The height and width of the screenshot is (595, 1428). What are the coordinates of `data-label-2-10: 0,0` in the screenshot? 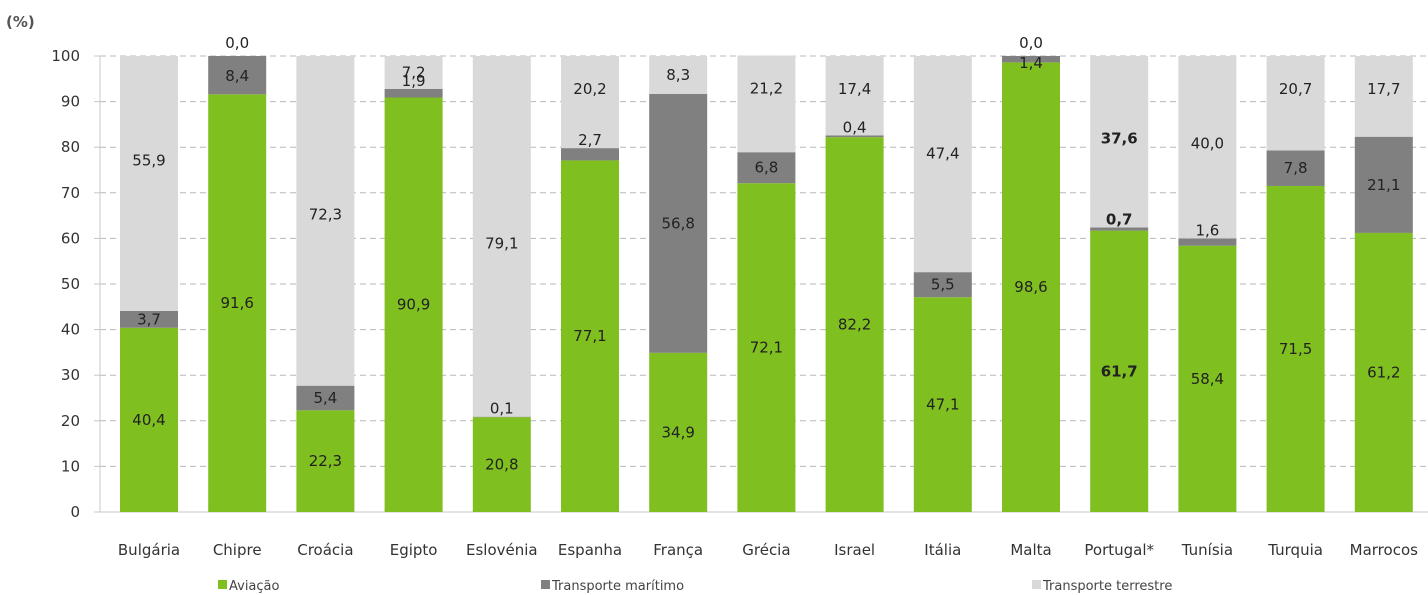 It's located at (1031, 43).